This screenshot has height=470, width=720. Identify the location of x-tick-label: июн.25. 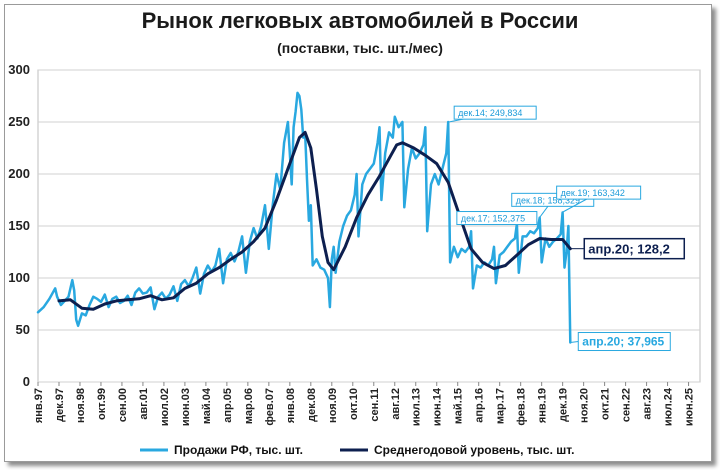
(690, 407).